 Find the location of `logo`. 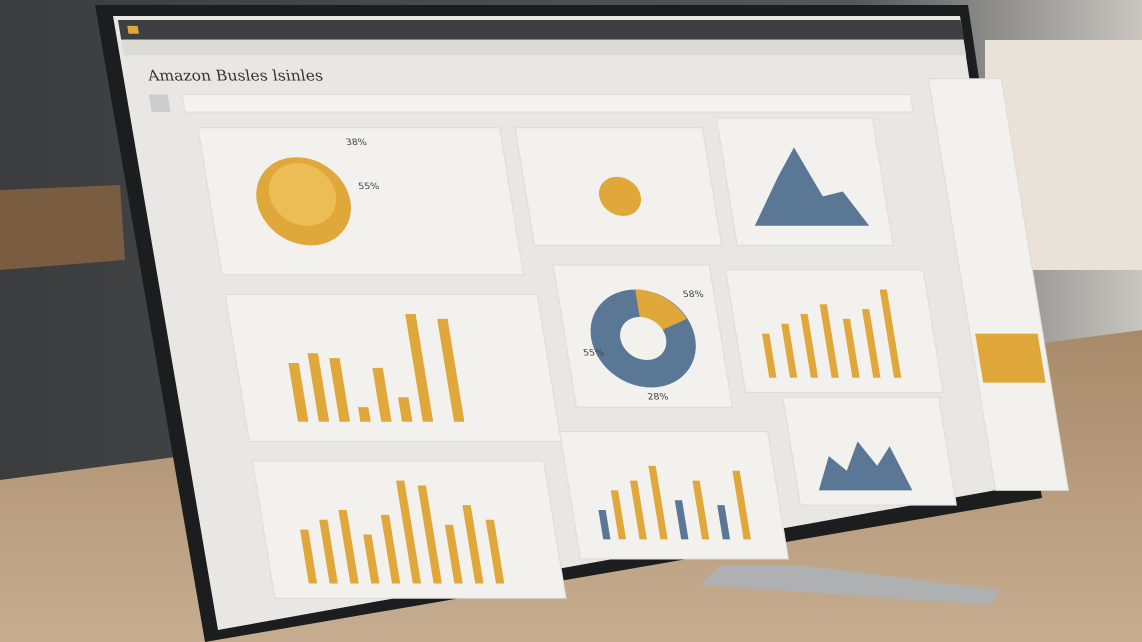

logo is located at coordinates (133, 29).